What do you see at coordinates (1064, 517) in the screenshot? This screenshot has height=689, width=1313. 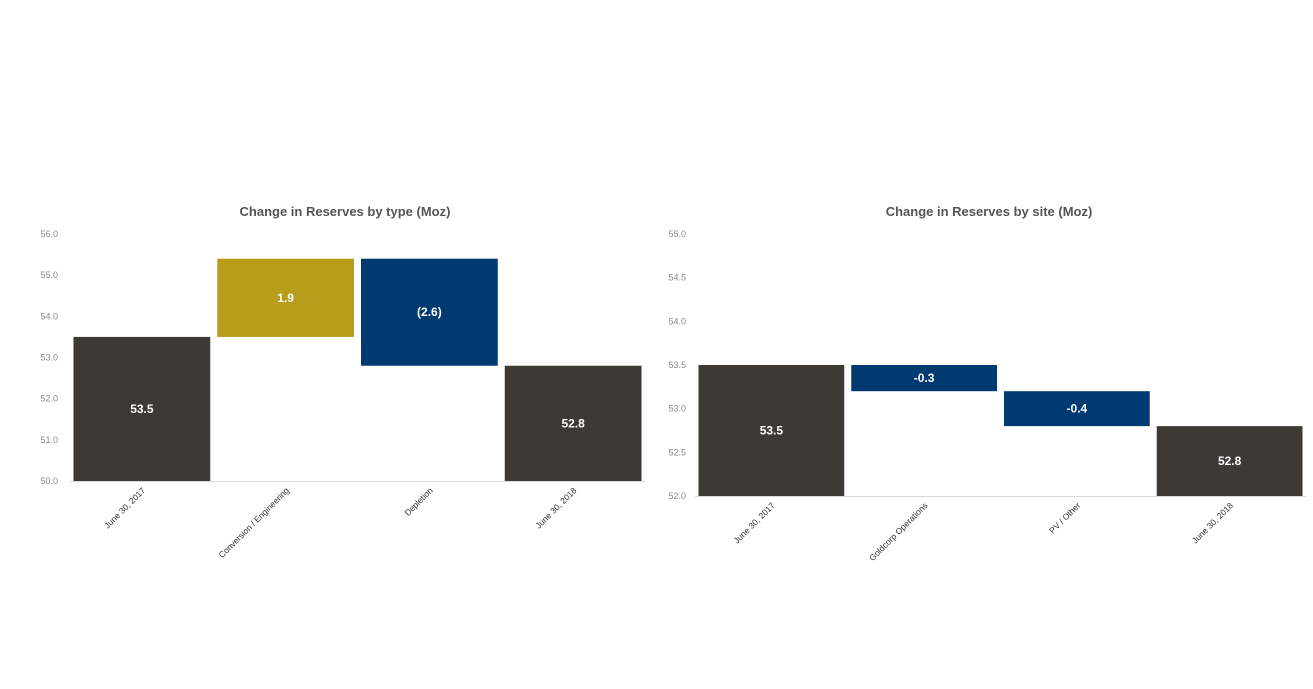 I see `x-tick-label: PV / Other` at bounding box center [1064, 517].